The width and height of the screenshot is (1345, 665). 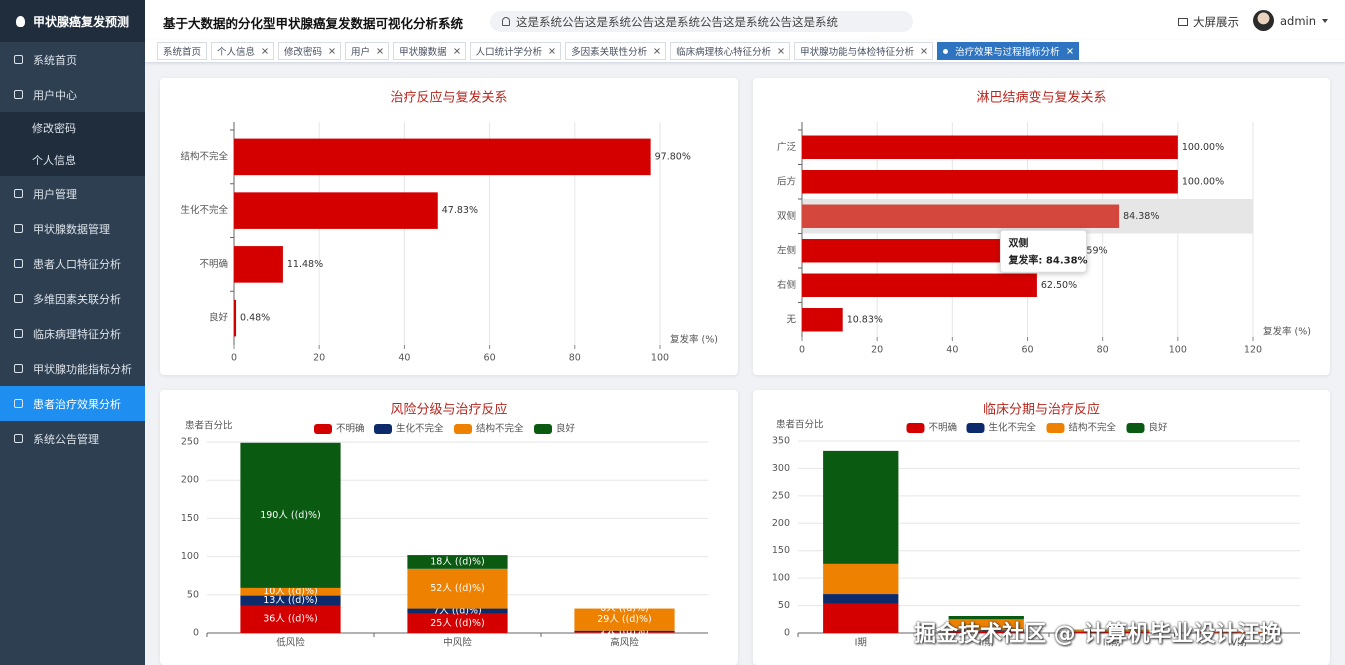 What do you see at coordinates (506, 21) in the screenshot?
I see `bell-icon` at bounding box center [506, 21].